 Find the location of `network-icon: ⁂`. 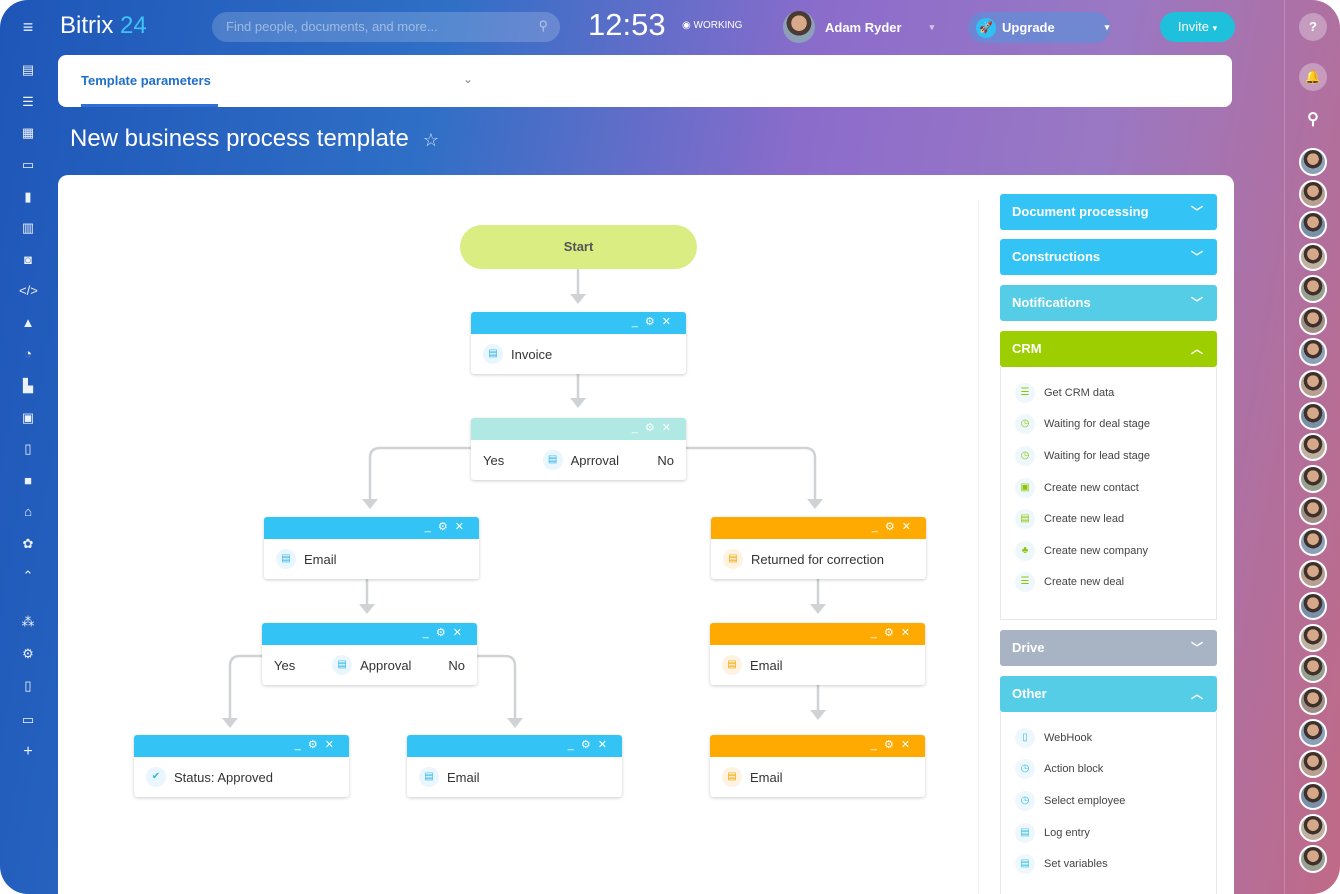

network-icon: ⁂ is located at coordinates (28, 621).